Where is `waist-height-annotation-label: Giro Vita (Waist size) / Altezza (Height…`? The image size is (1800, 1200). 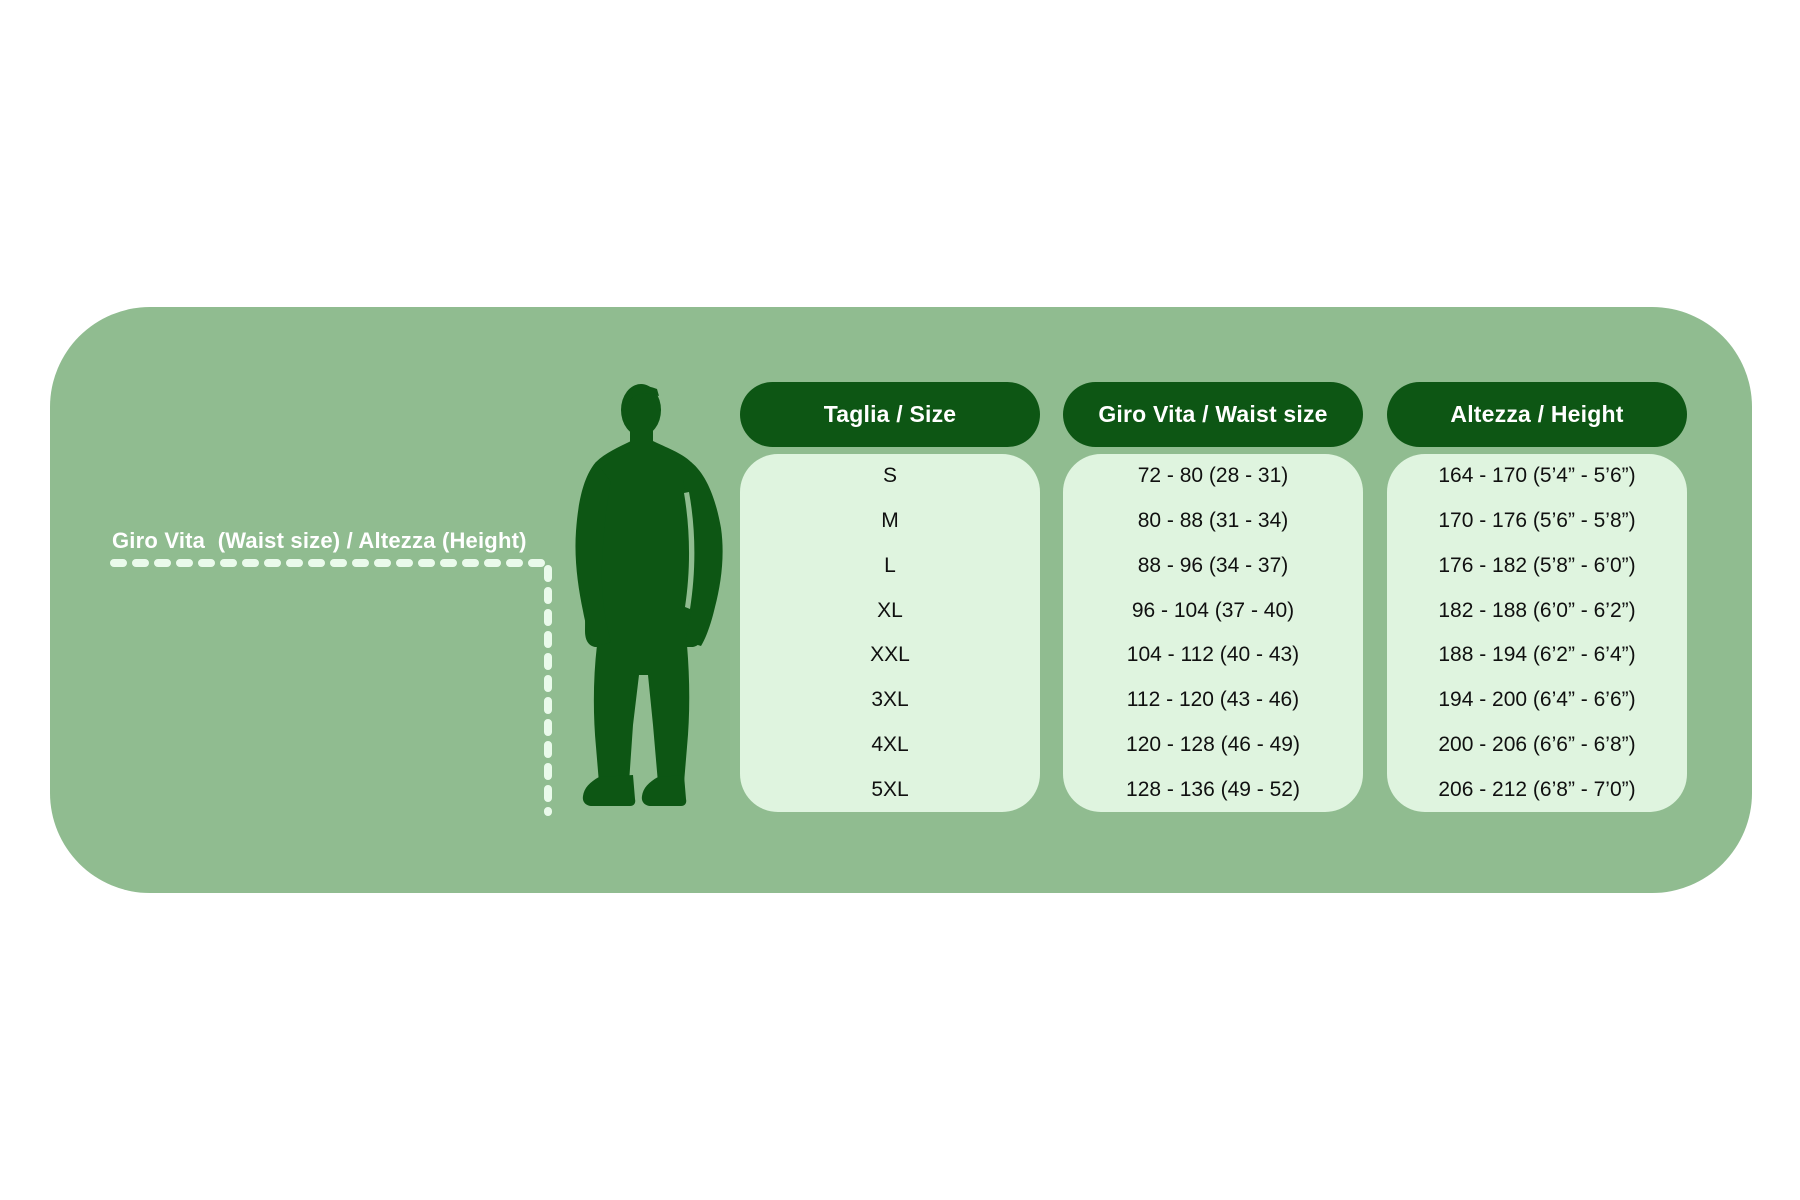
waist-height-annotation-label: Giro Vita (Waist size) / Altezza (Height… is located at coordinates (319, 540).